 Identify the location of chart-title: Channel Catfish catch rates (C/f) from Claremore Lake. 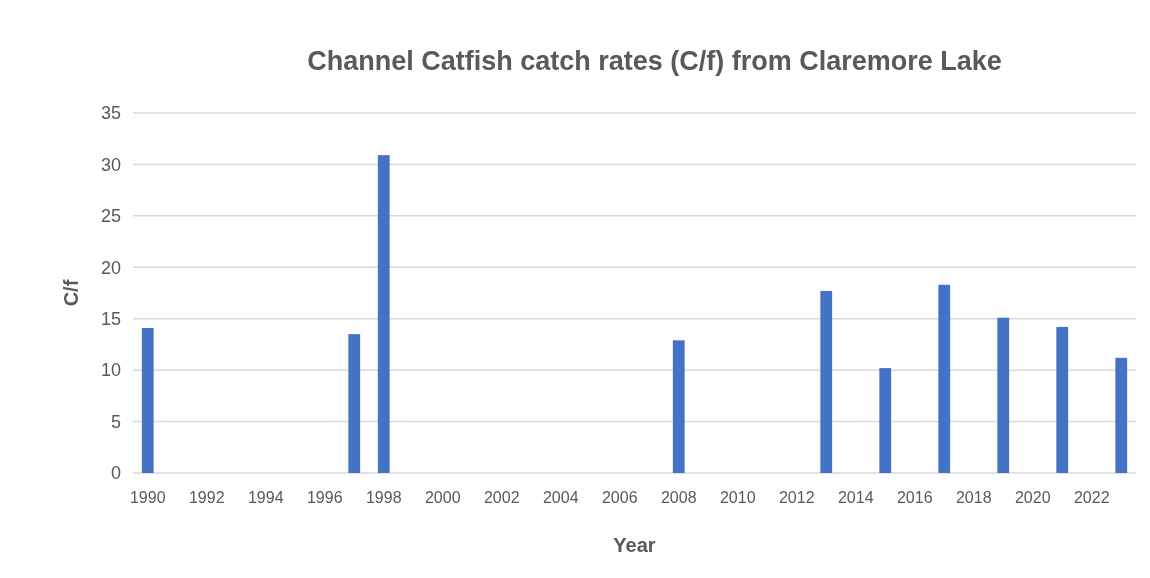
(654, 61).